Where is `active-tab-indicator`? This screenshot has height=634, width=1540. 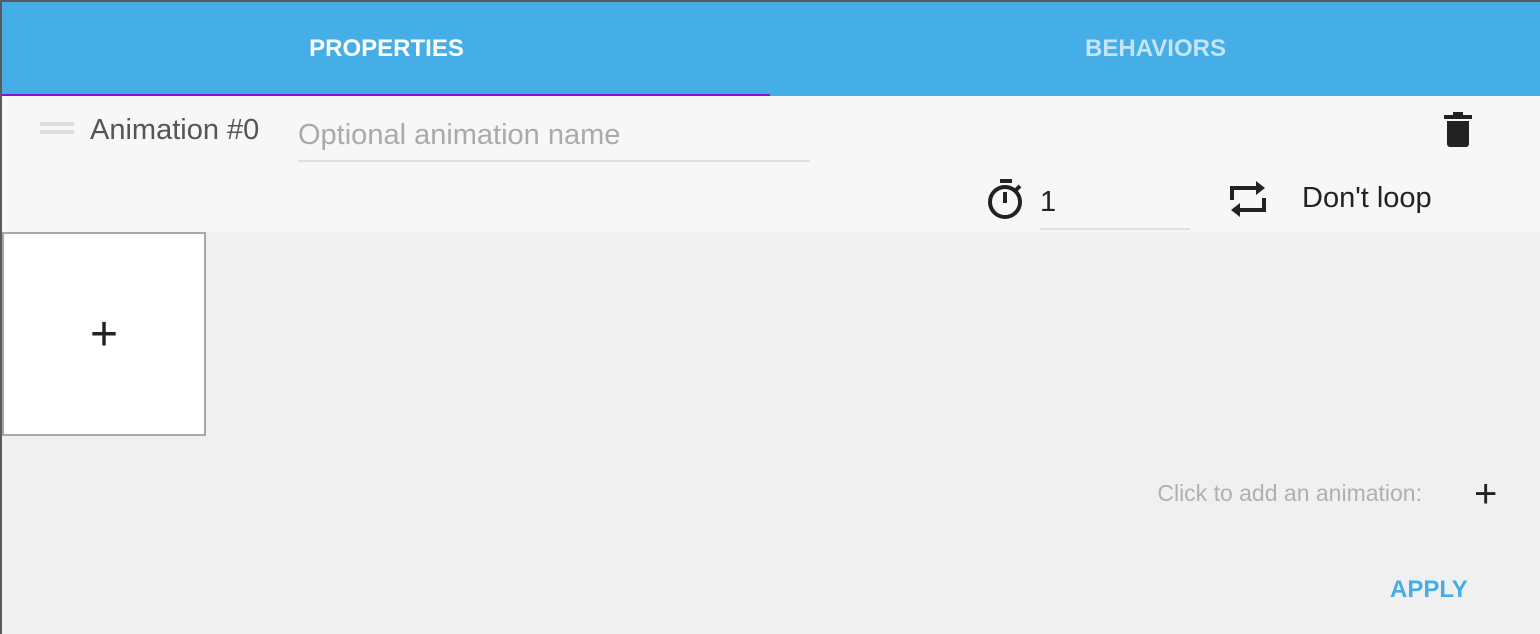
active-tab-indicator is located at coordinates (386, 95).